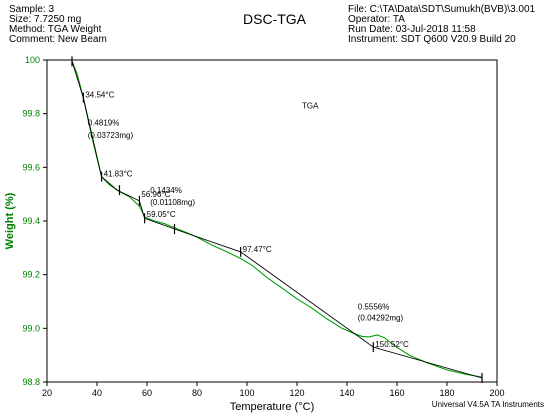 The height and width of the screenshot is (414, 550). Describe the element at coordinates (346, 393) in the screenshot. I see `x-tick-label: 140` at that location.